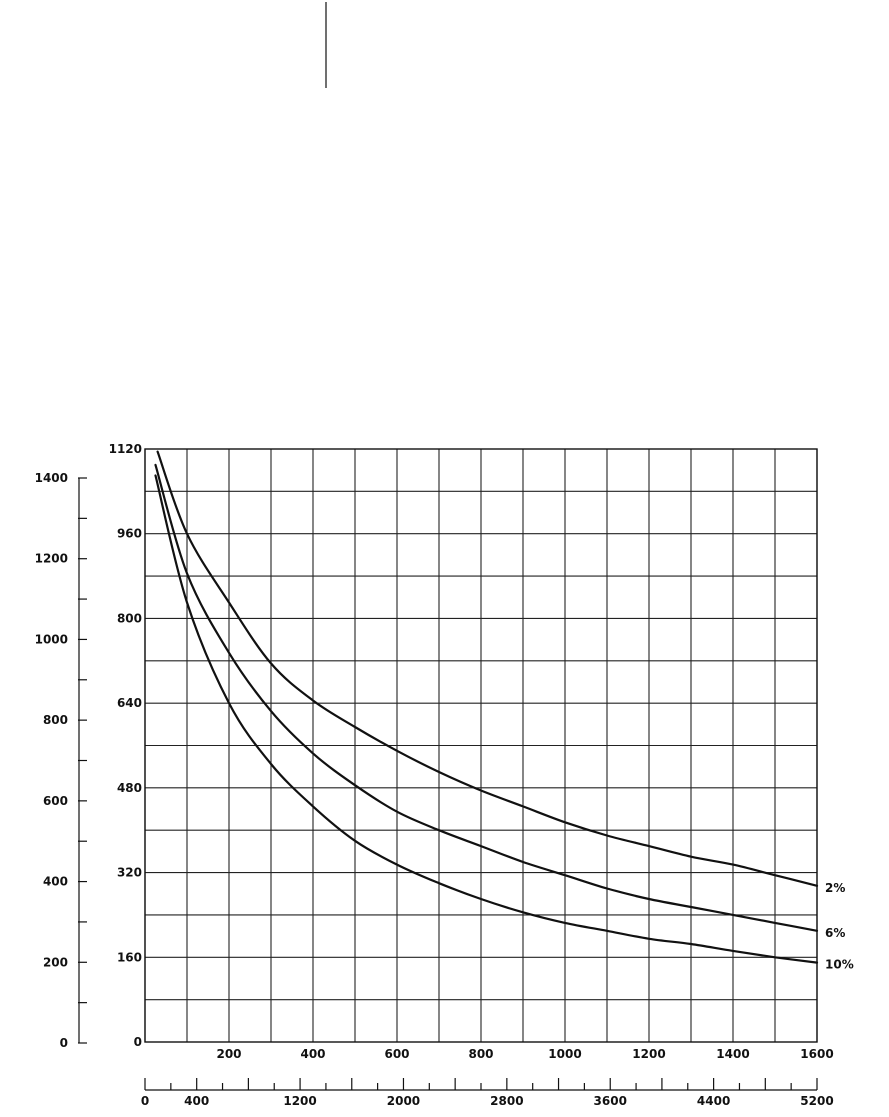 Image resolution: width=889 pixels, height=1117 pixels. What do you see at coordinates (196, 1101) in the screenshot?
I see `secondary-x-tick-label: 400` at bounding box center [196, 1101].